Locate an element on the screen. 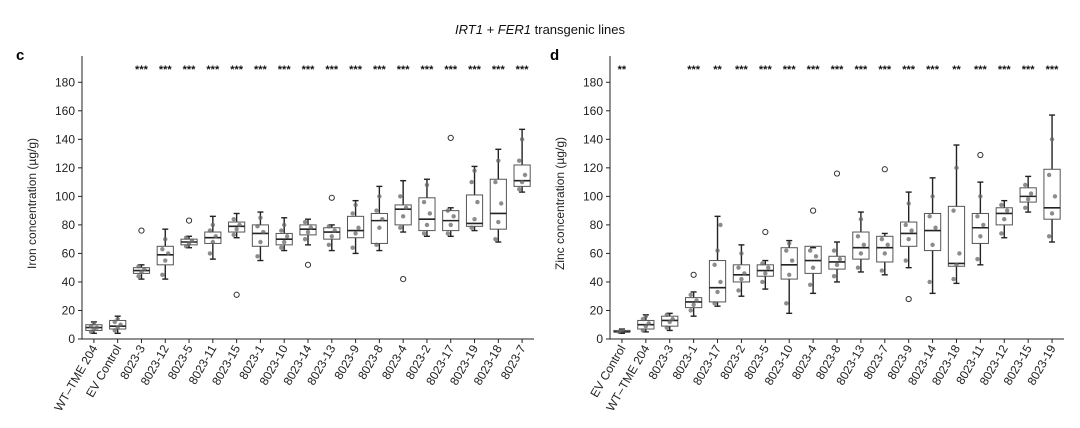 This screenshot has width=1080, height=428. figure-title: IRT1 + FER1 transgenic lines is located at coordinates (540, 29).